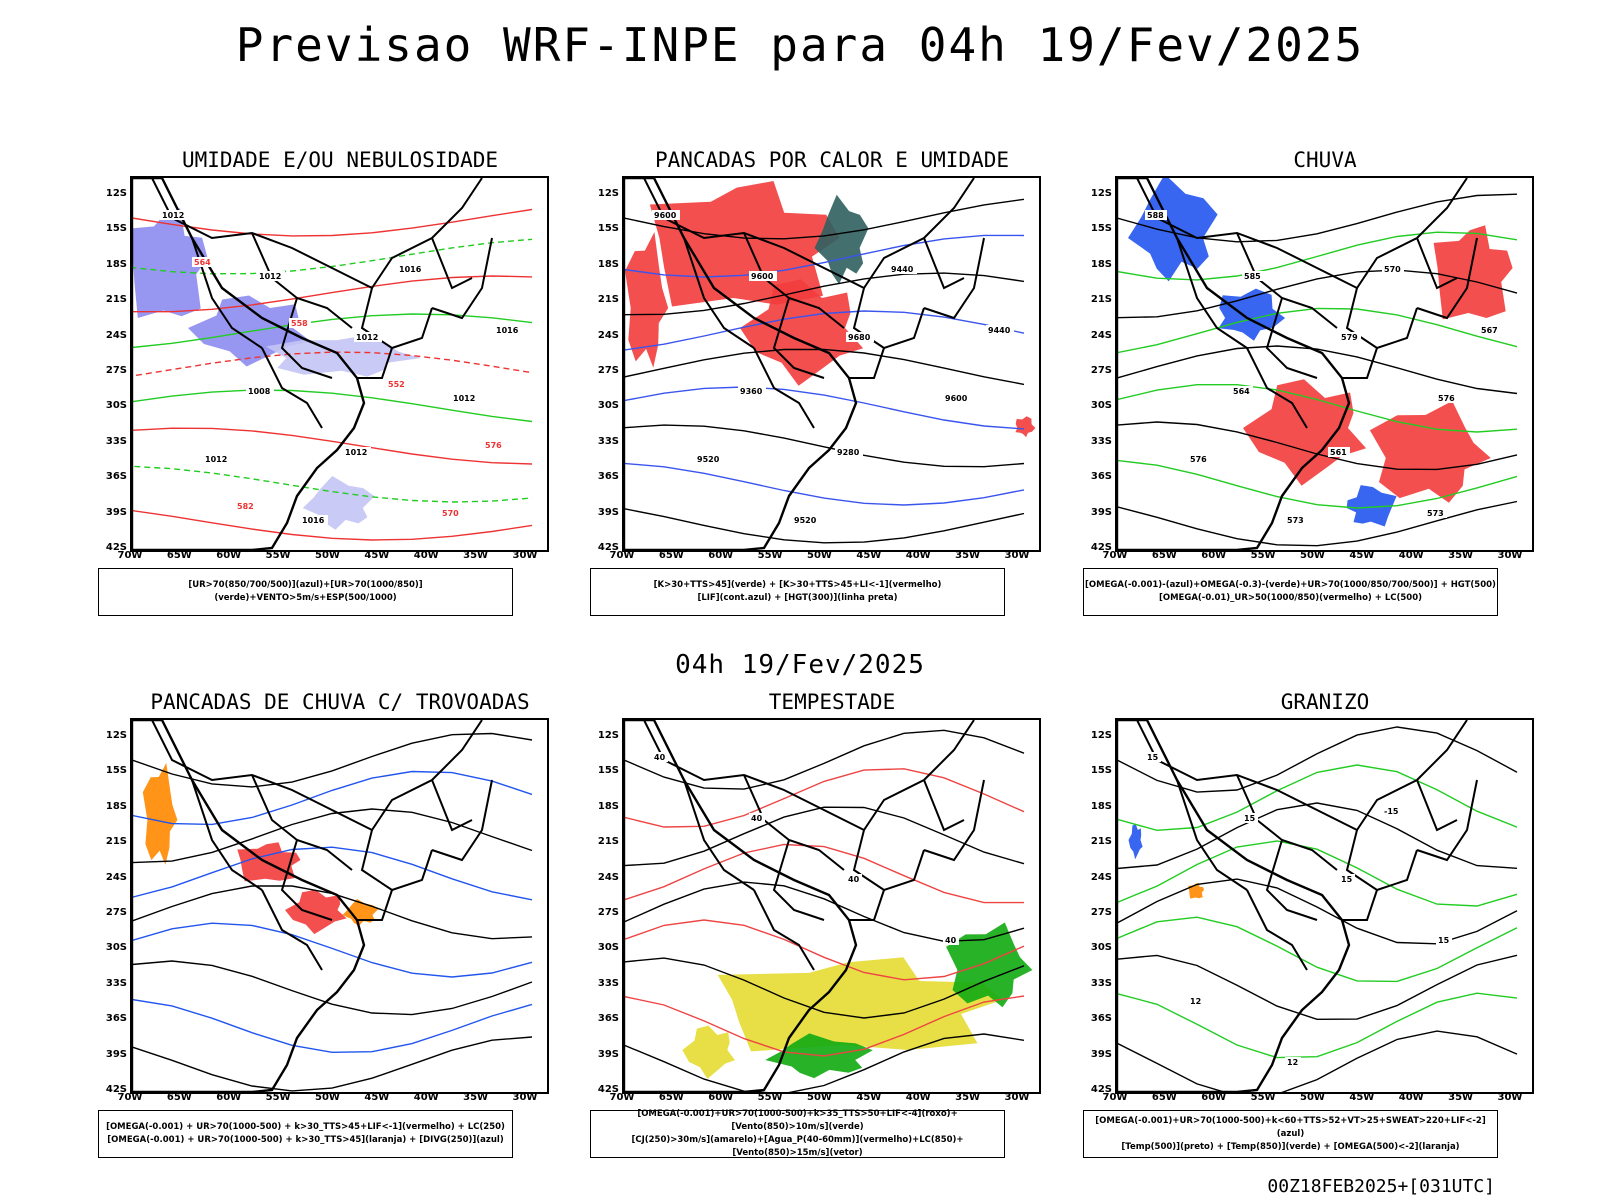 This screenshot has height=1200, width=1600. I want to click on contour-label: 579, so click(1349, 337).